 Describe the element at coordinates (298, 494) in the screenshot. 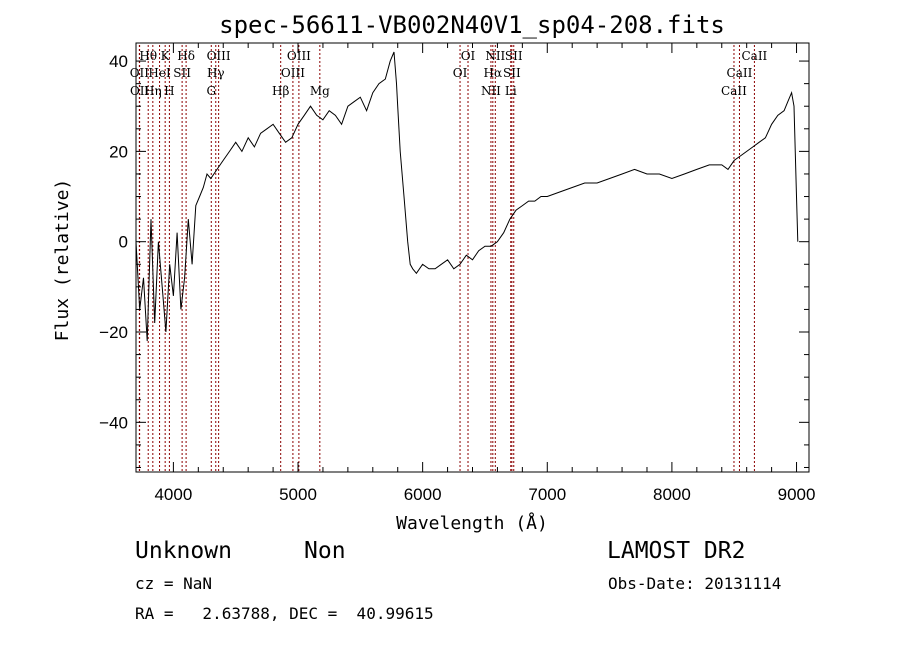

I see `x-tick-label: 5000` at that location.